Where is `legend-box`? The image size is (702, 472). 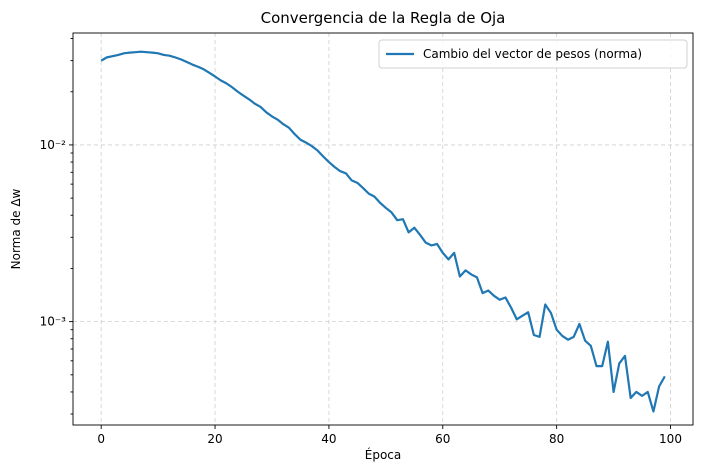 legend-box is located at coordinates (533, 54).